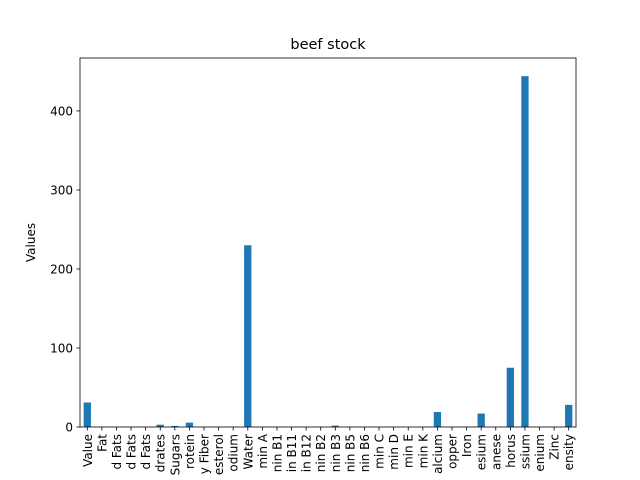  I want to click on x-tick-label: Value, so click(88, 450).